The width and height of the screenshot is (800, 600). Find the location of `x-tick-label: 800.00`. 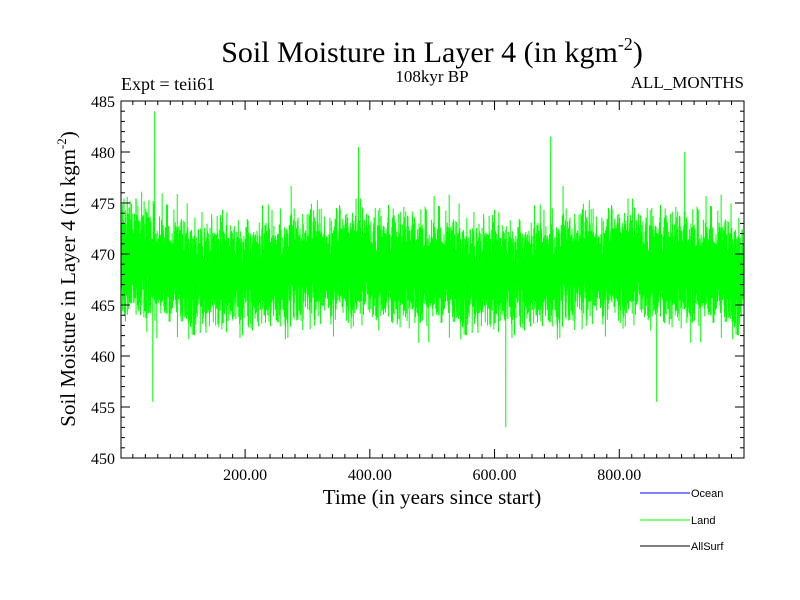

x-tick-label: 800.00 is located at coordinates (619, 475).